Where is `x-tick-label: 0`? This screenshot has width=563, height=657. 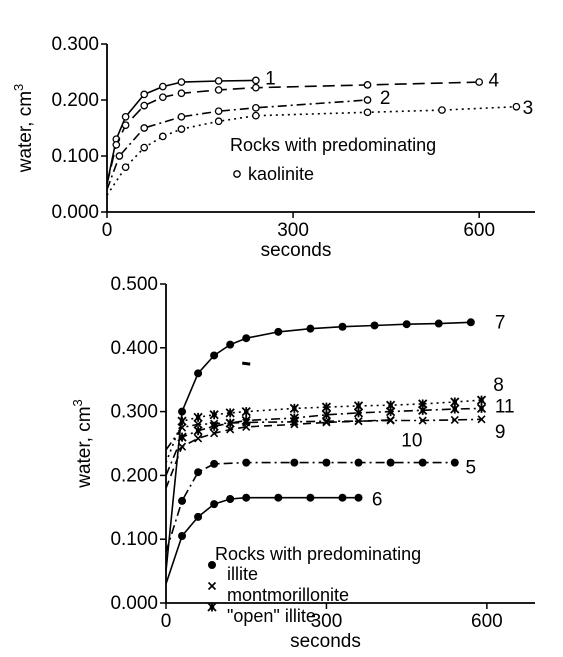 x-tick-label: 0 is located at coordinates (166, 621).